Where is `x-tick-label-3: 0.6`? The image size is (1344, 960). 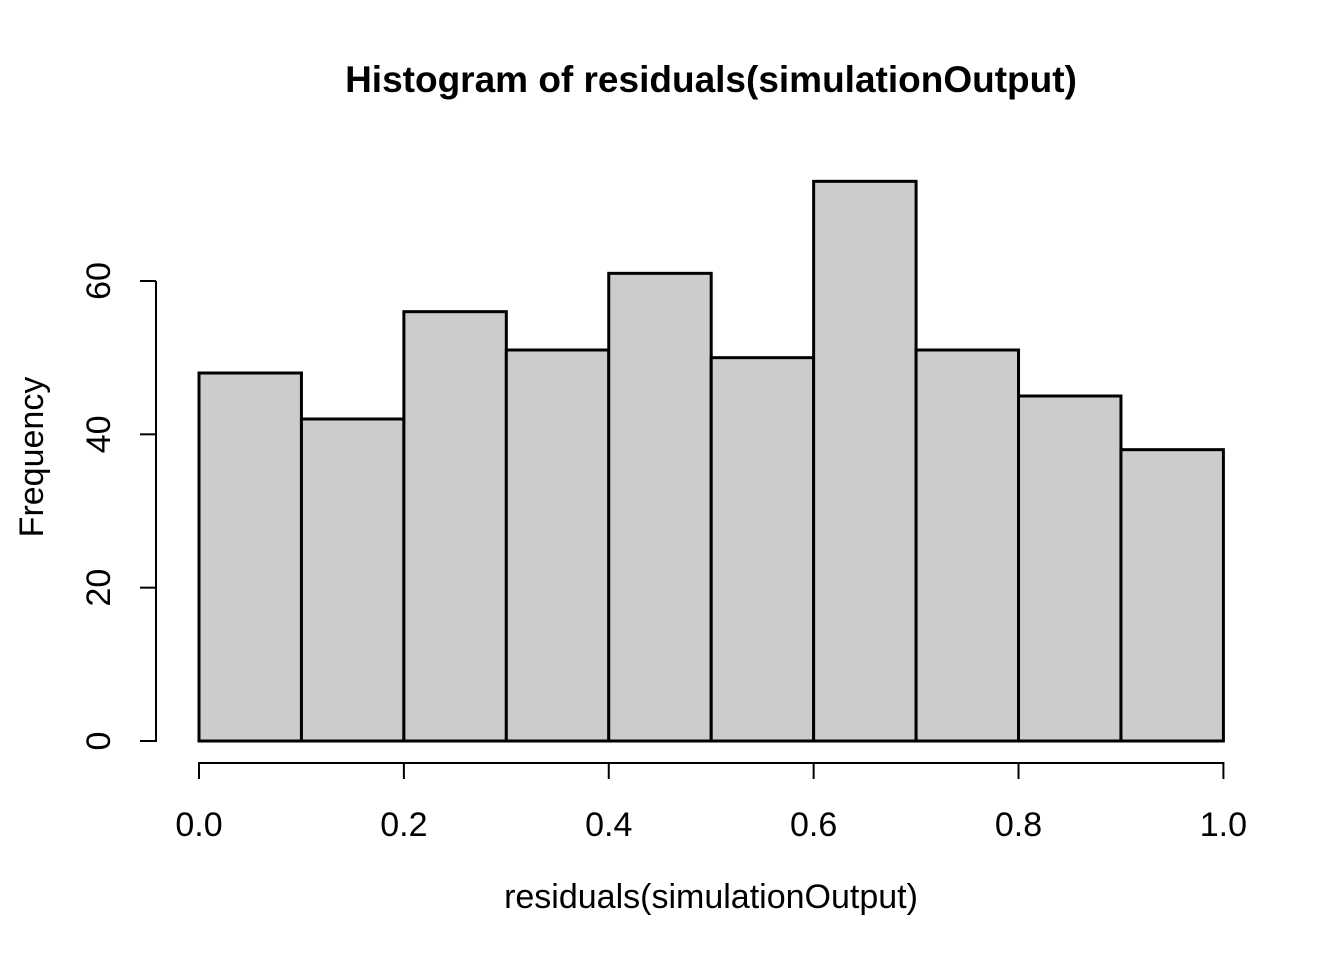
x-tick-label-3: 0.6 is located at coordinates (813, 825).